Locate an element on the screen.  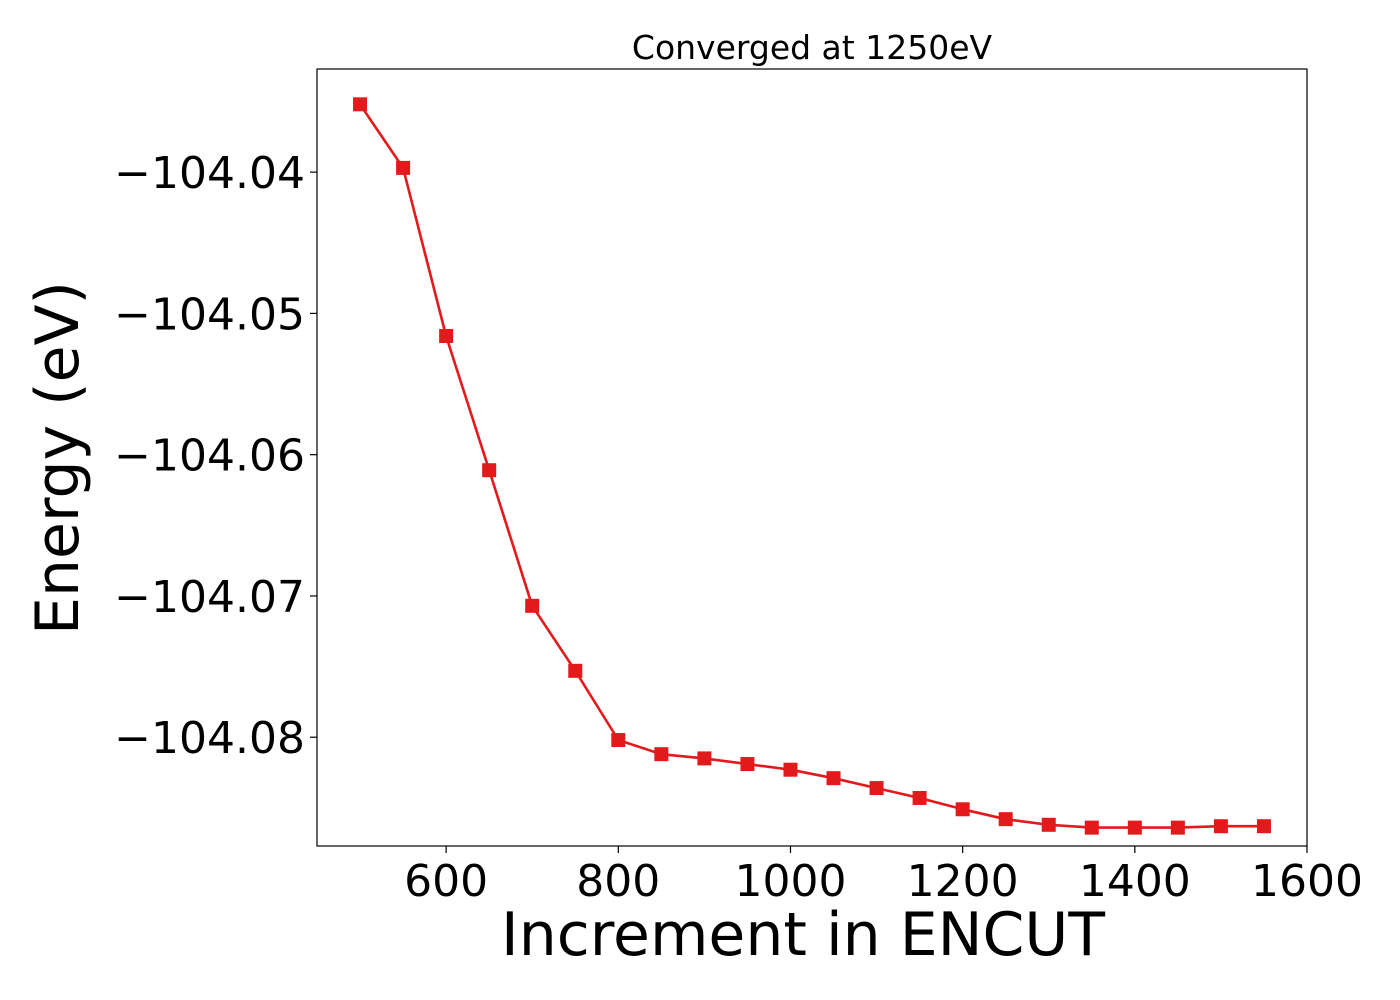
x-tick-label: 1000 is located at coordinates (790, 881).